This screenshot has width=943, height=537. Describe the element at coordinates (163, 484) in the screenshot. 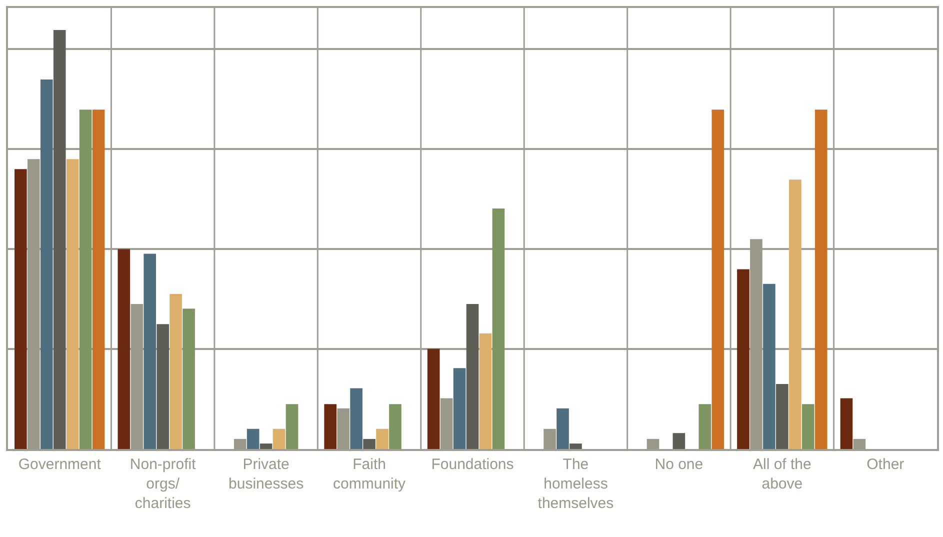

I see `x-tick-label: Non-profit orgs/ charities` at that location.